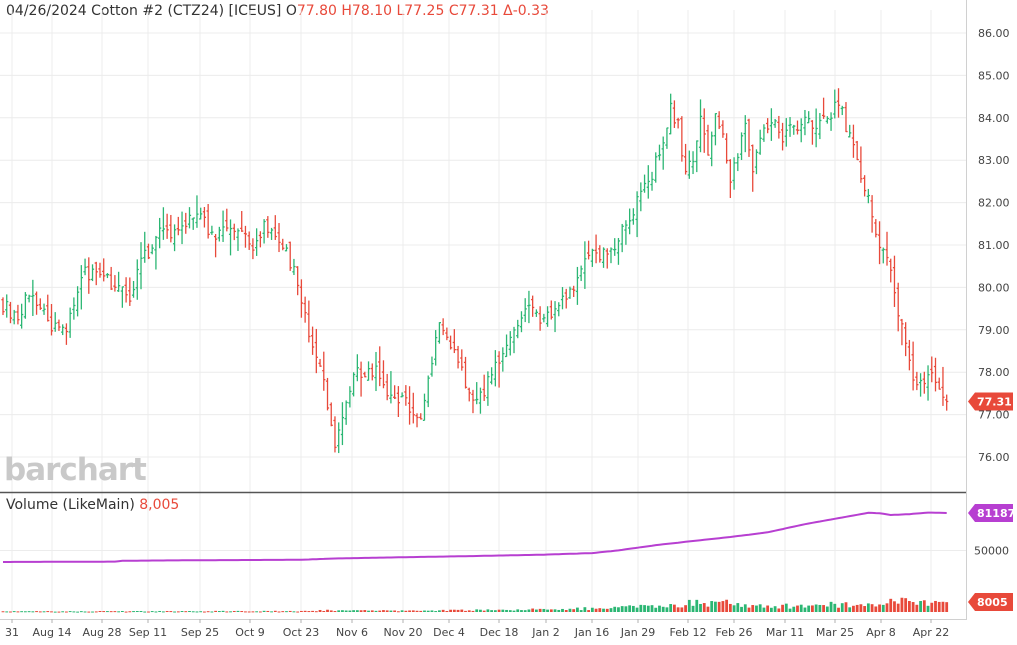 The height and width of the screenshot is (645, 1017). Describe the element at coordinates (994, 330) in the screenshot. I see `price-tick-label: 79.00` at that location.